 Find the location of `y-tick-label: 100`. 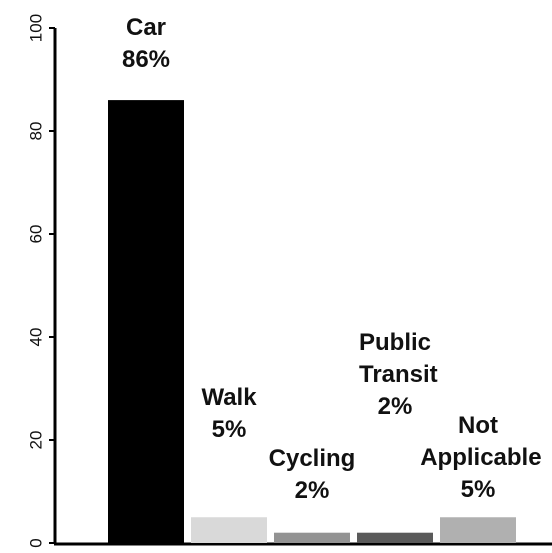

y-tick-label: 100 is located at coordinates (35, 28).